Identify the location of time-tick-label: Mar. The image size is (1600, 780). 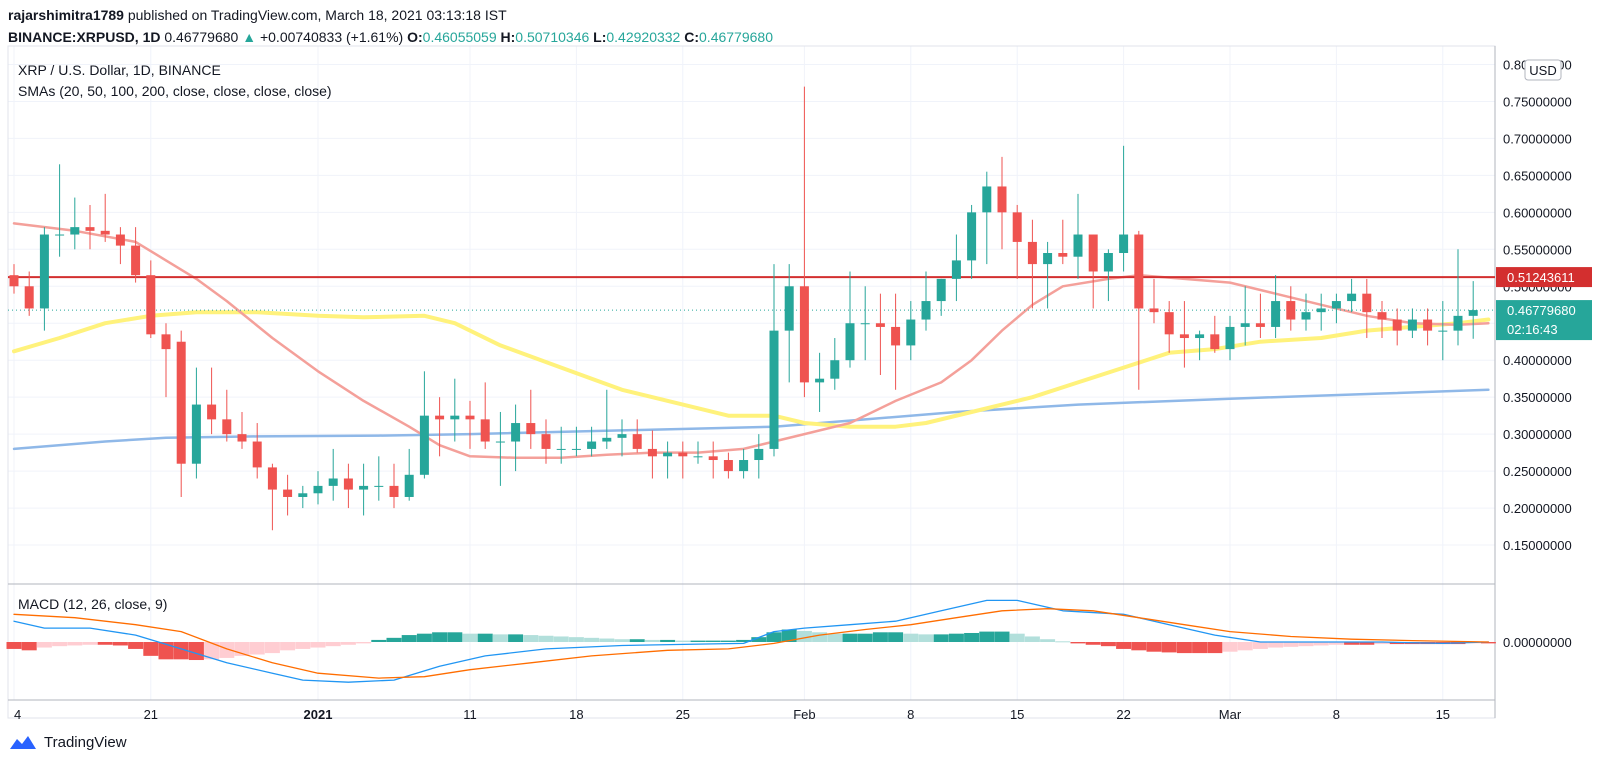
(1230, 714).